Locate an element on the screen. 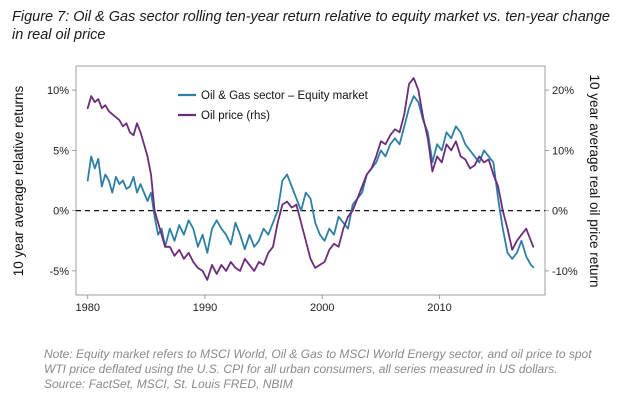  x-axis-ticks: 1980 1990 2000 2010 is located at coordinates (263, 304).